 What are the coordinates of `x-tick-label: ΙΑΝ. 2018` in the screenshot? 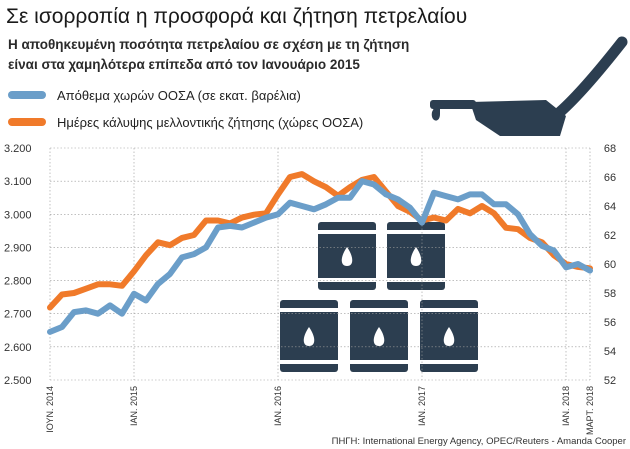 It's located at (566, 406).